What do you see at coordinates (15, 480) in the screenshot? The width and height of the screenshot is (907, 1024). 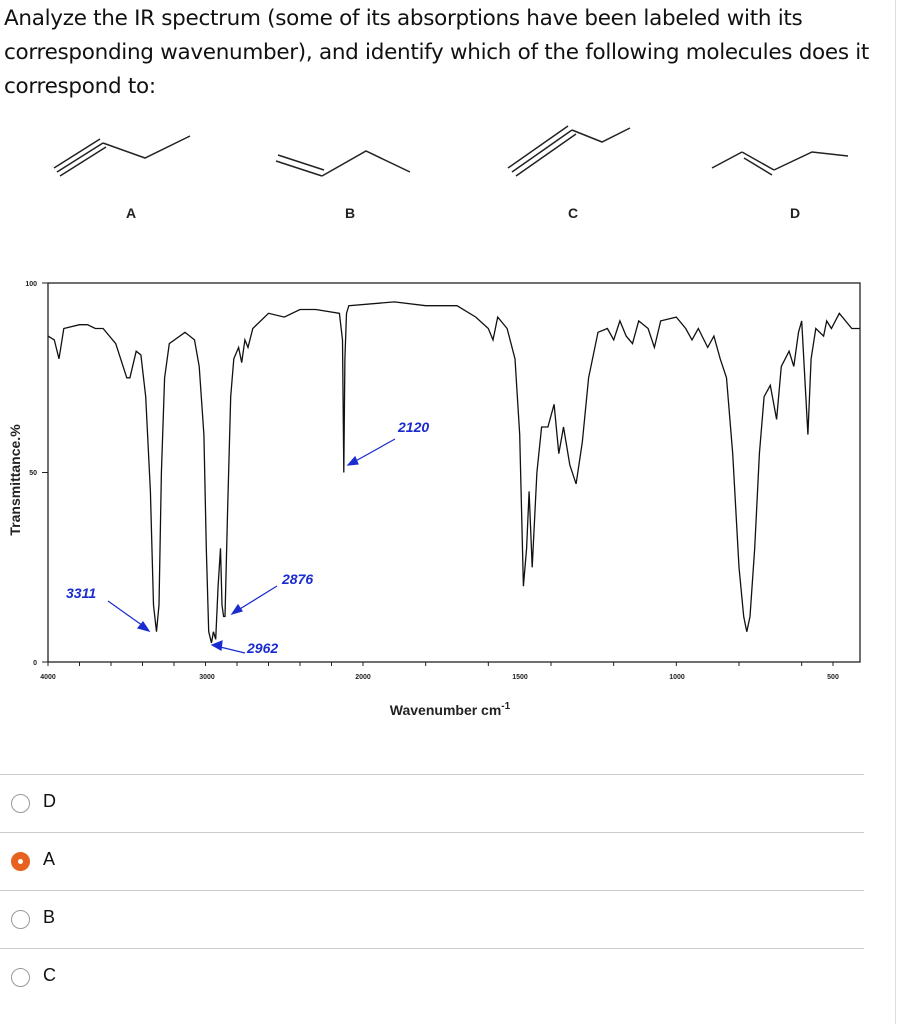 I see `y-axis-label: Transmittance.%` at bounding box center [15, 480].